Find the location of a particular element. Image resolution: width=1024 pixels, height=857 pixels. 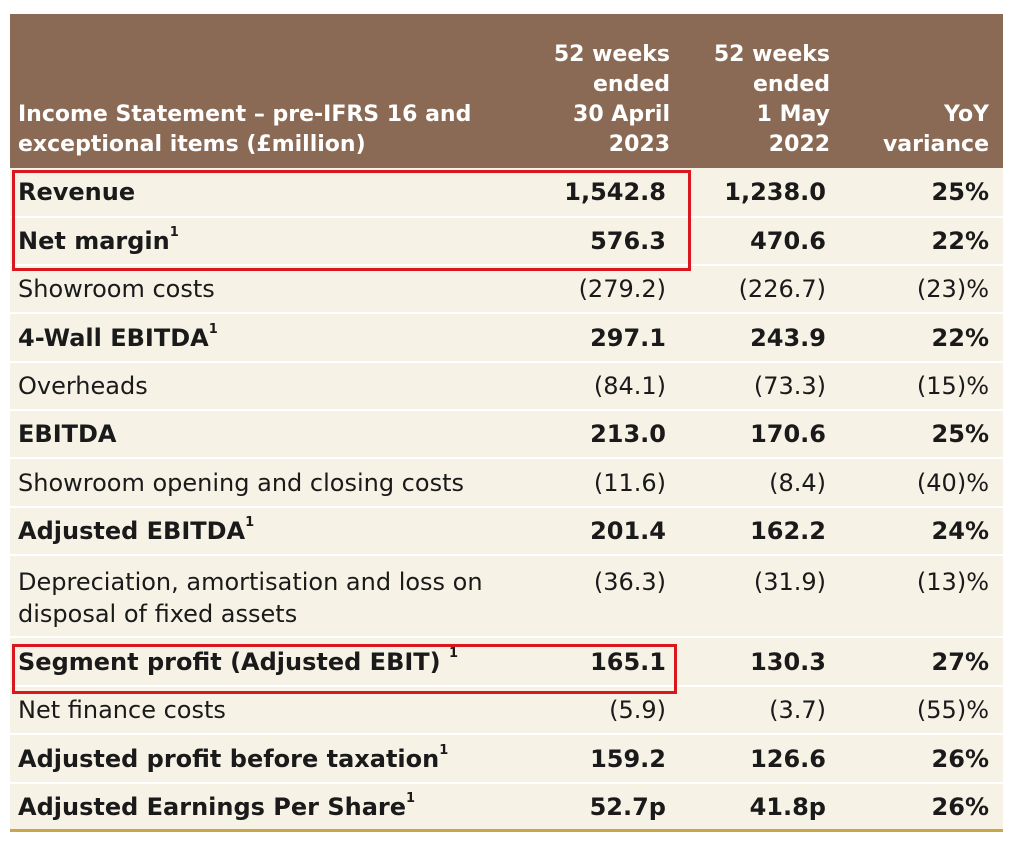

row-label-text-line-2: disposal of fixed assets is located at coordinates (158, 614).